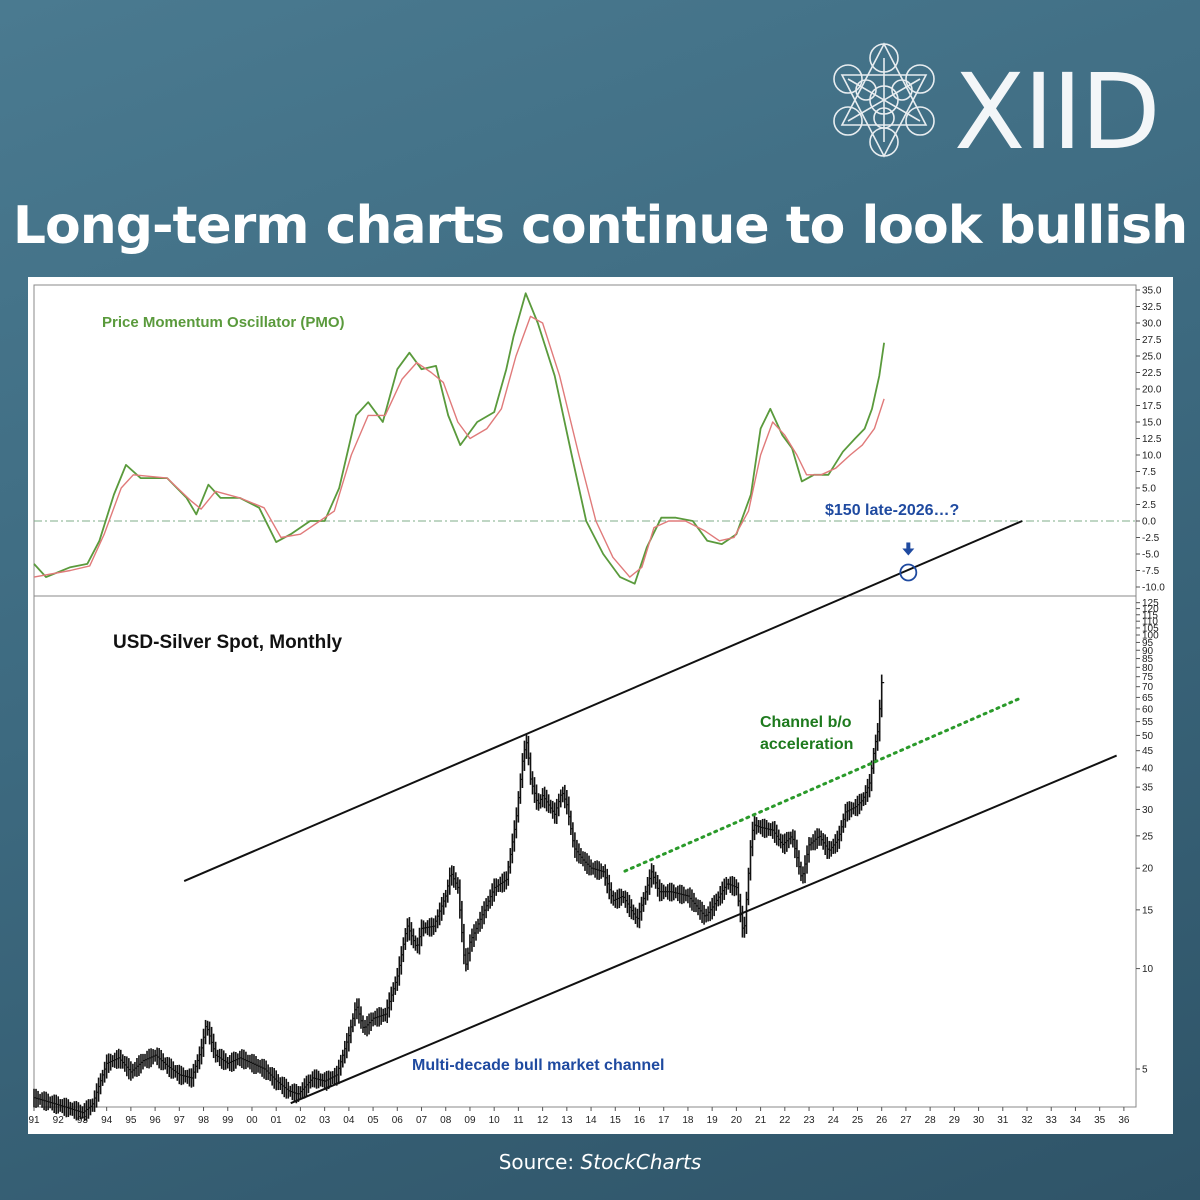 The image size is (1200, 1200). Describe the element at coordinates (1100, 1120) in the screenshot. I see `x-tick-label: 35` at that location.